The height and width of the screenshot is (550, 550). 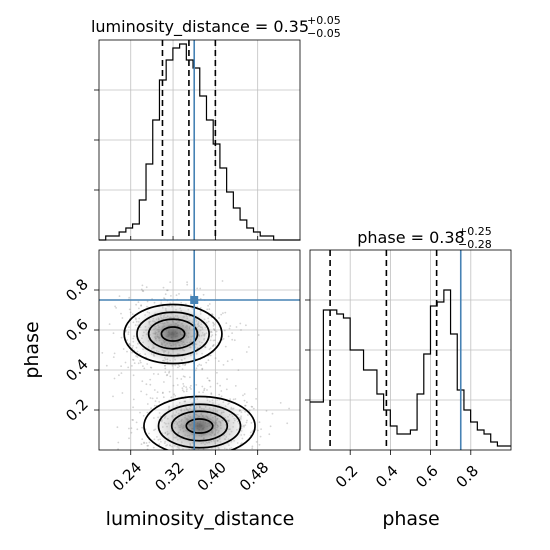 What do you see at coordinates (77, 290) in the screenshot?
I see `y-tick-label: 0.8` at bounding box center [77, 290].